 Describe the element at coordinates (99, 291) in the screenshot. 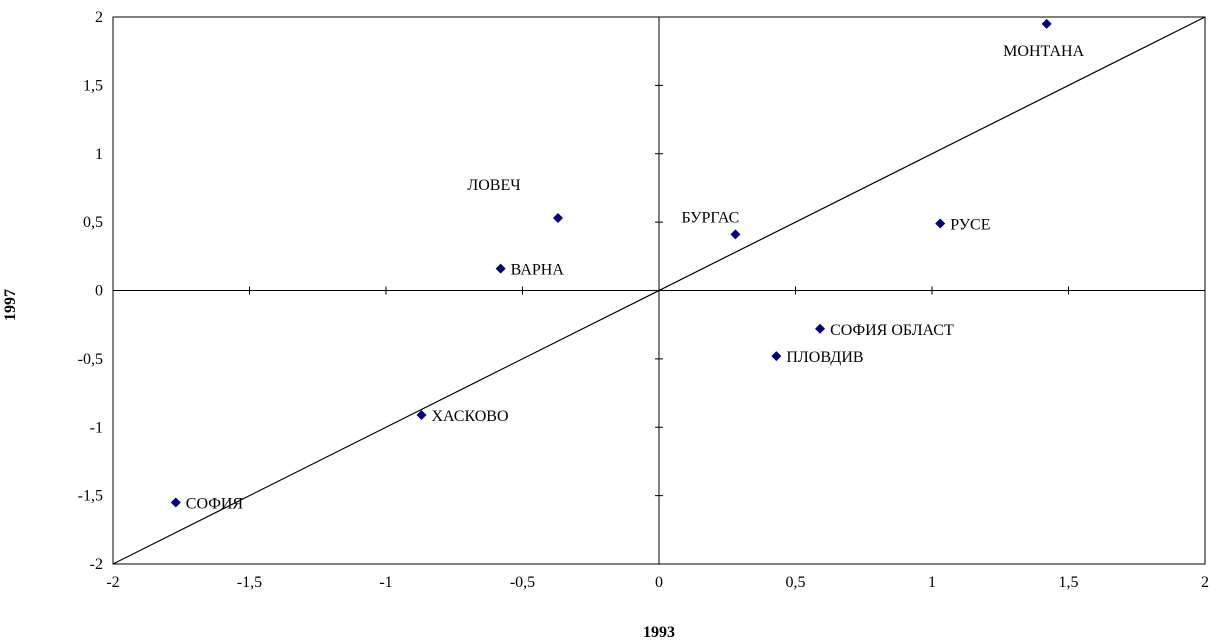

I see `y-tick-label: 0` at that location.